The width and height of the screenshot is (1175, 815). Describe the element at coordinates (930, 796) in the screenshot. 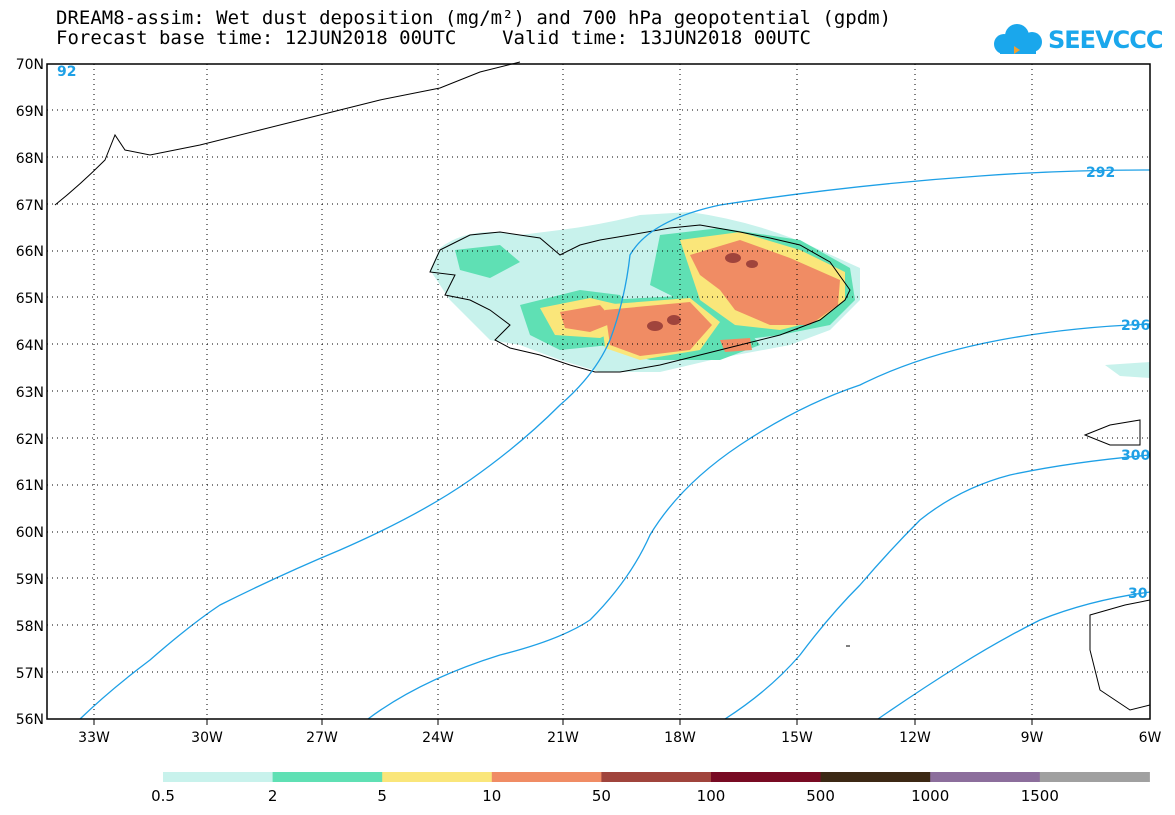

I see `colorbar-label: 1000` at that location.